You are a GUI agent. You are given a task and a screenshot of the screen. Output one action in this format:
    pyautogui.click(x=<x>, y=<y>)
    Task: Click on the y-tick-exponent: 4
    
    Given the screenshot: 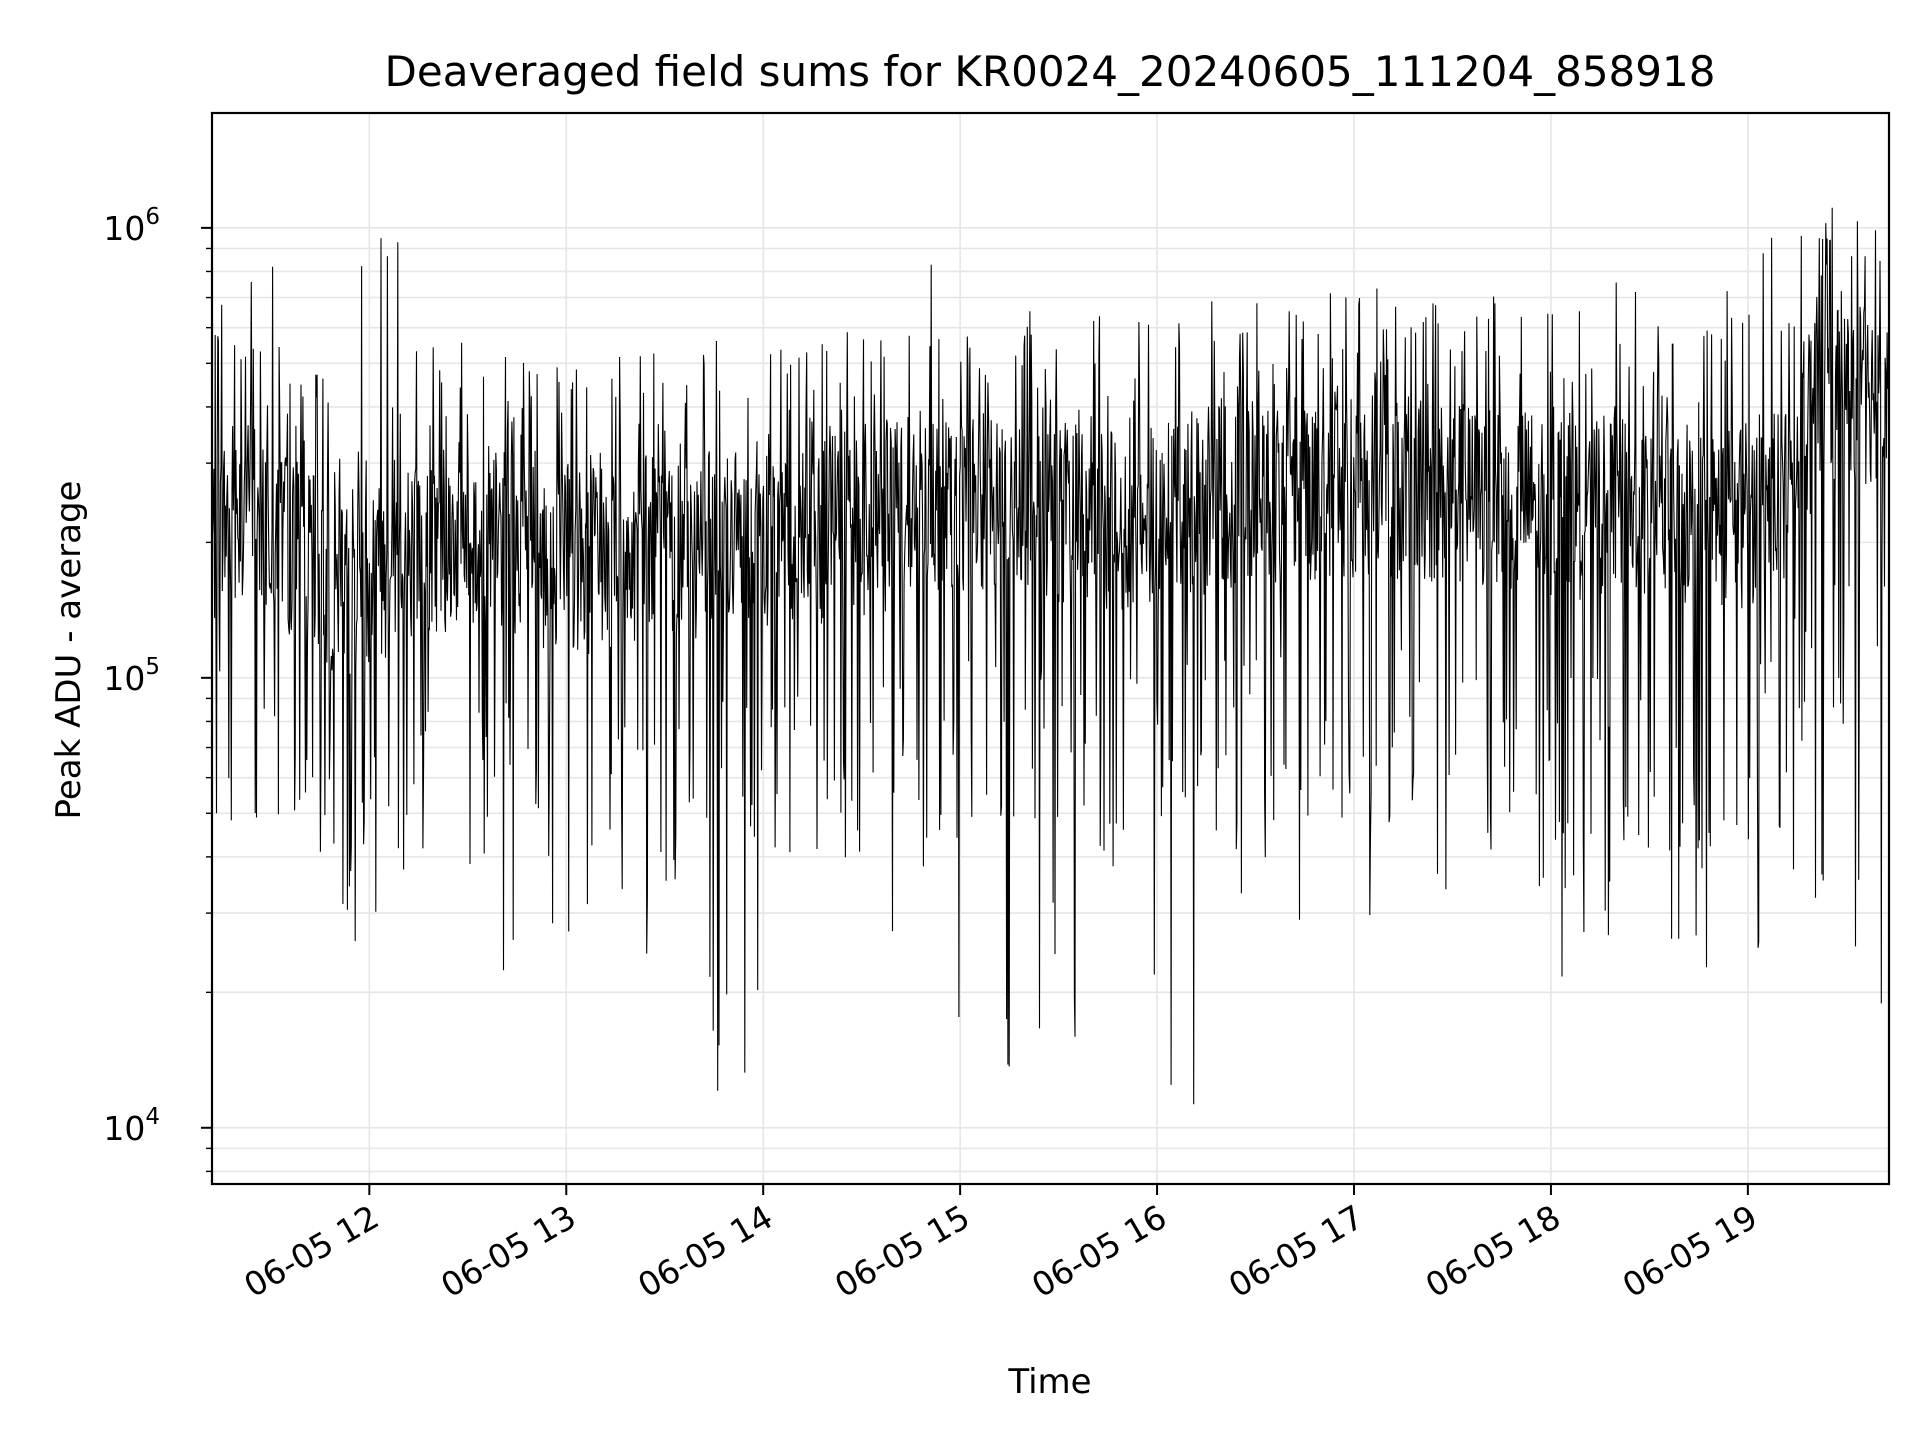 What is the action you would take?
    pyautogui.click(x=152, y=1117)
    